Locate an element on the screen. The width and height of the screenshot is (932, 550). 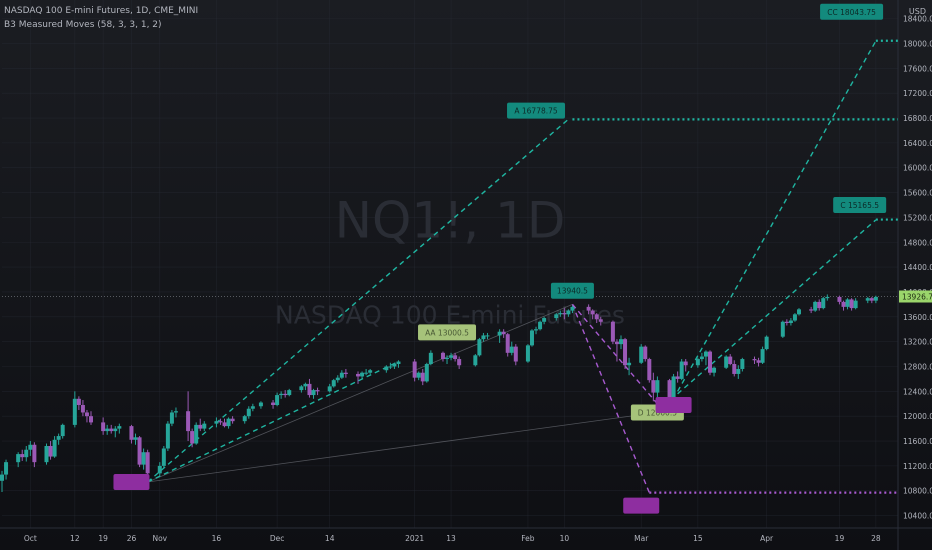
x-tick-label: 15 is located at coordinates (698, 538).